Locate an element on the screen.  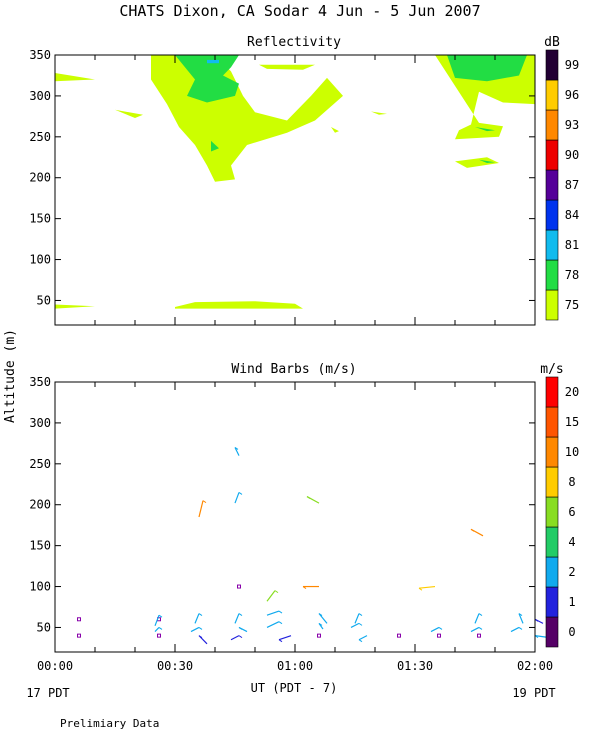
colorbar-label: 93 is located at coordinates (572, 125).